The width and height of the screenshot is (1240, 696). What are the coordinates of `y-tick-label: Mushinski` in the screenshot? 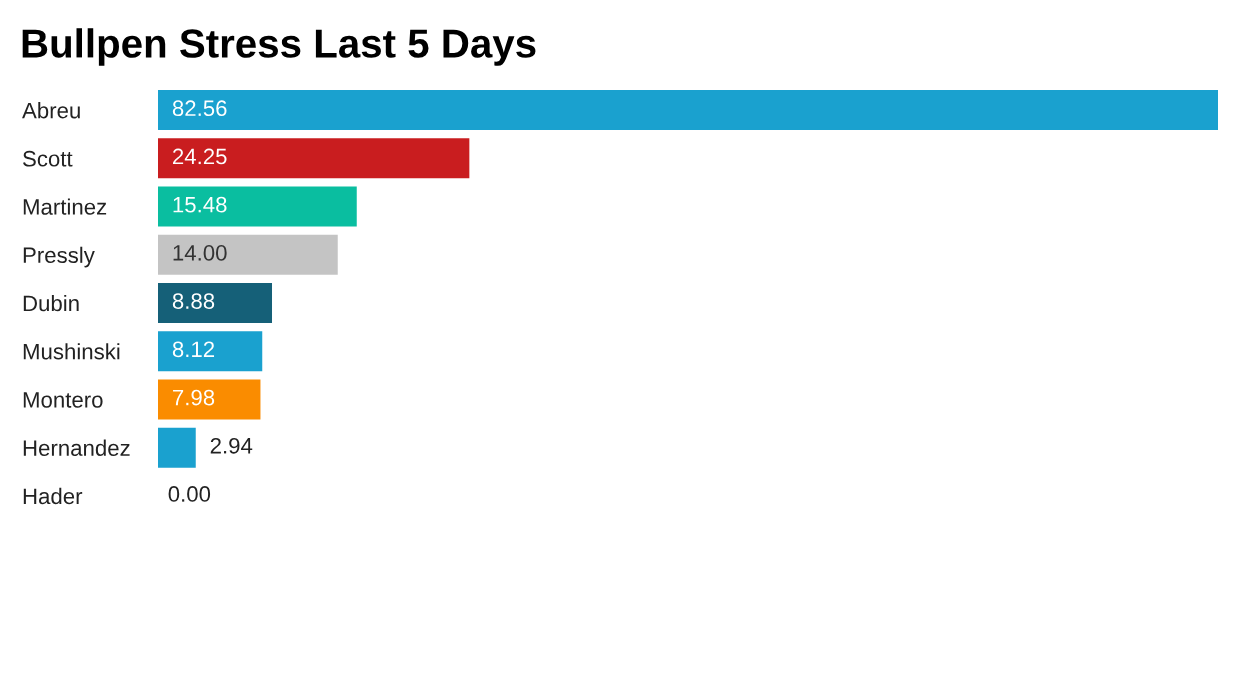 It's located at (71, 351).